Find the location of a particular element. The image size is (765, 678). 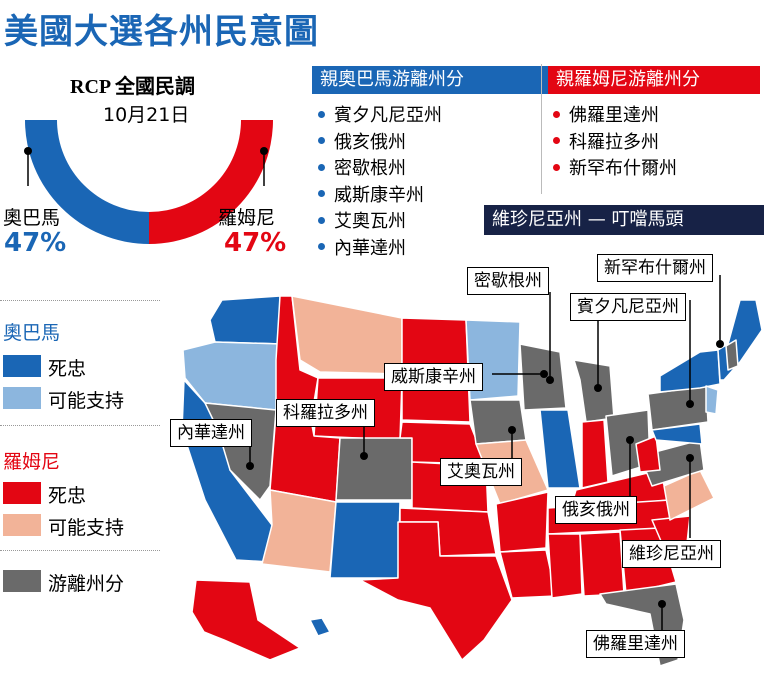

illinois-state is located at coordinates (560, 449).